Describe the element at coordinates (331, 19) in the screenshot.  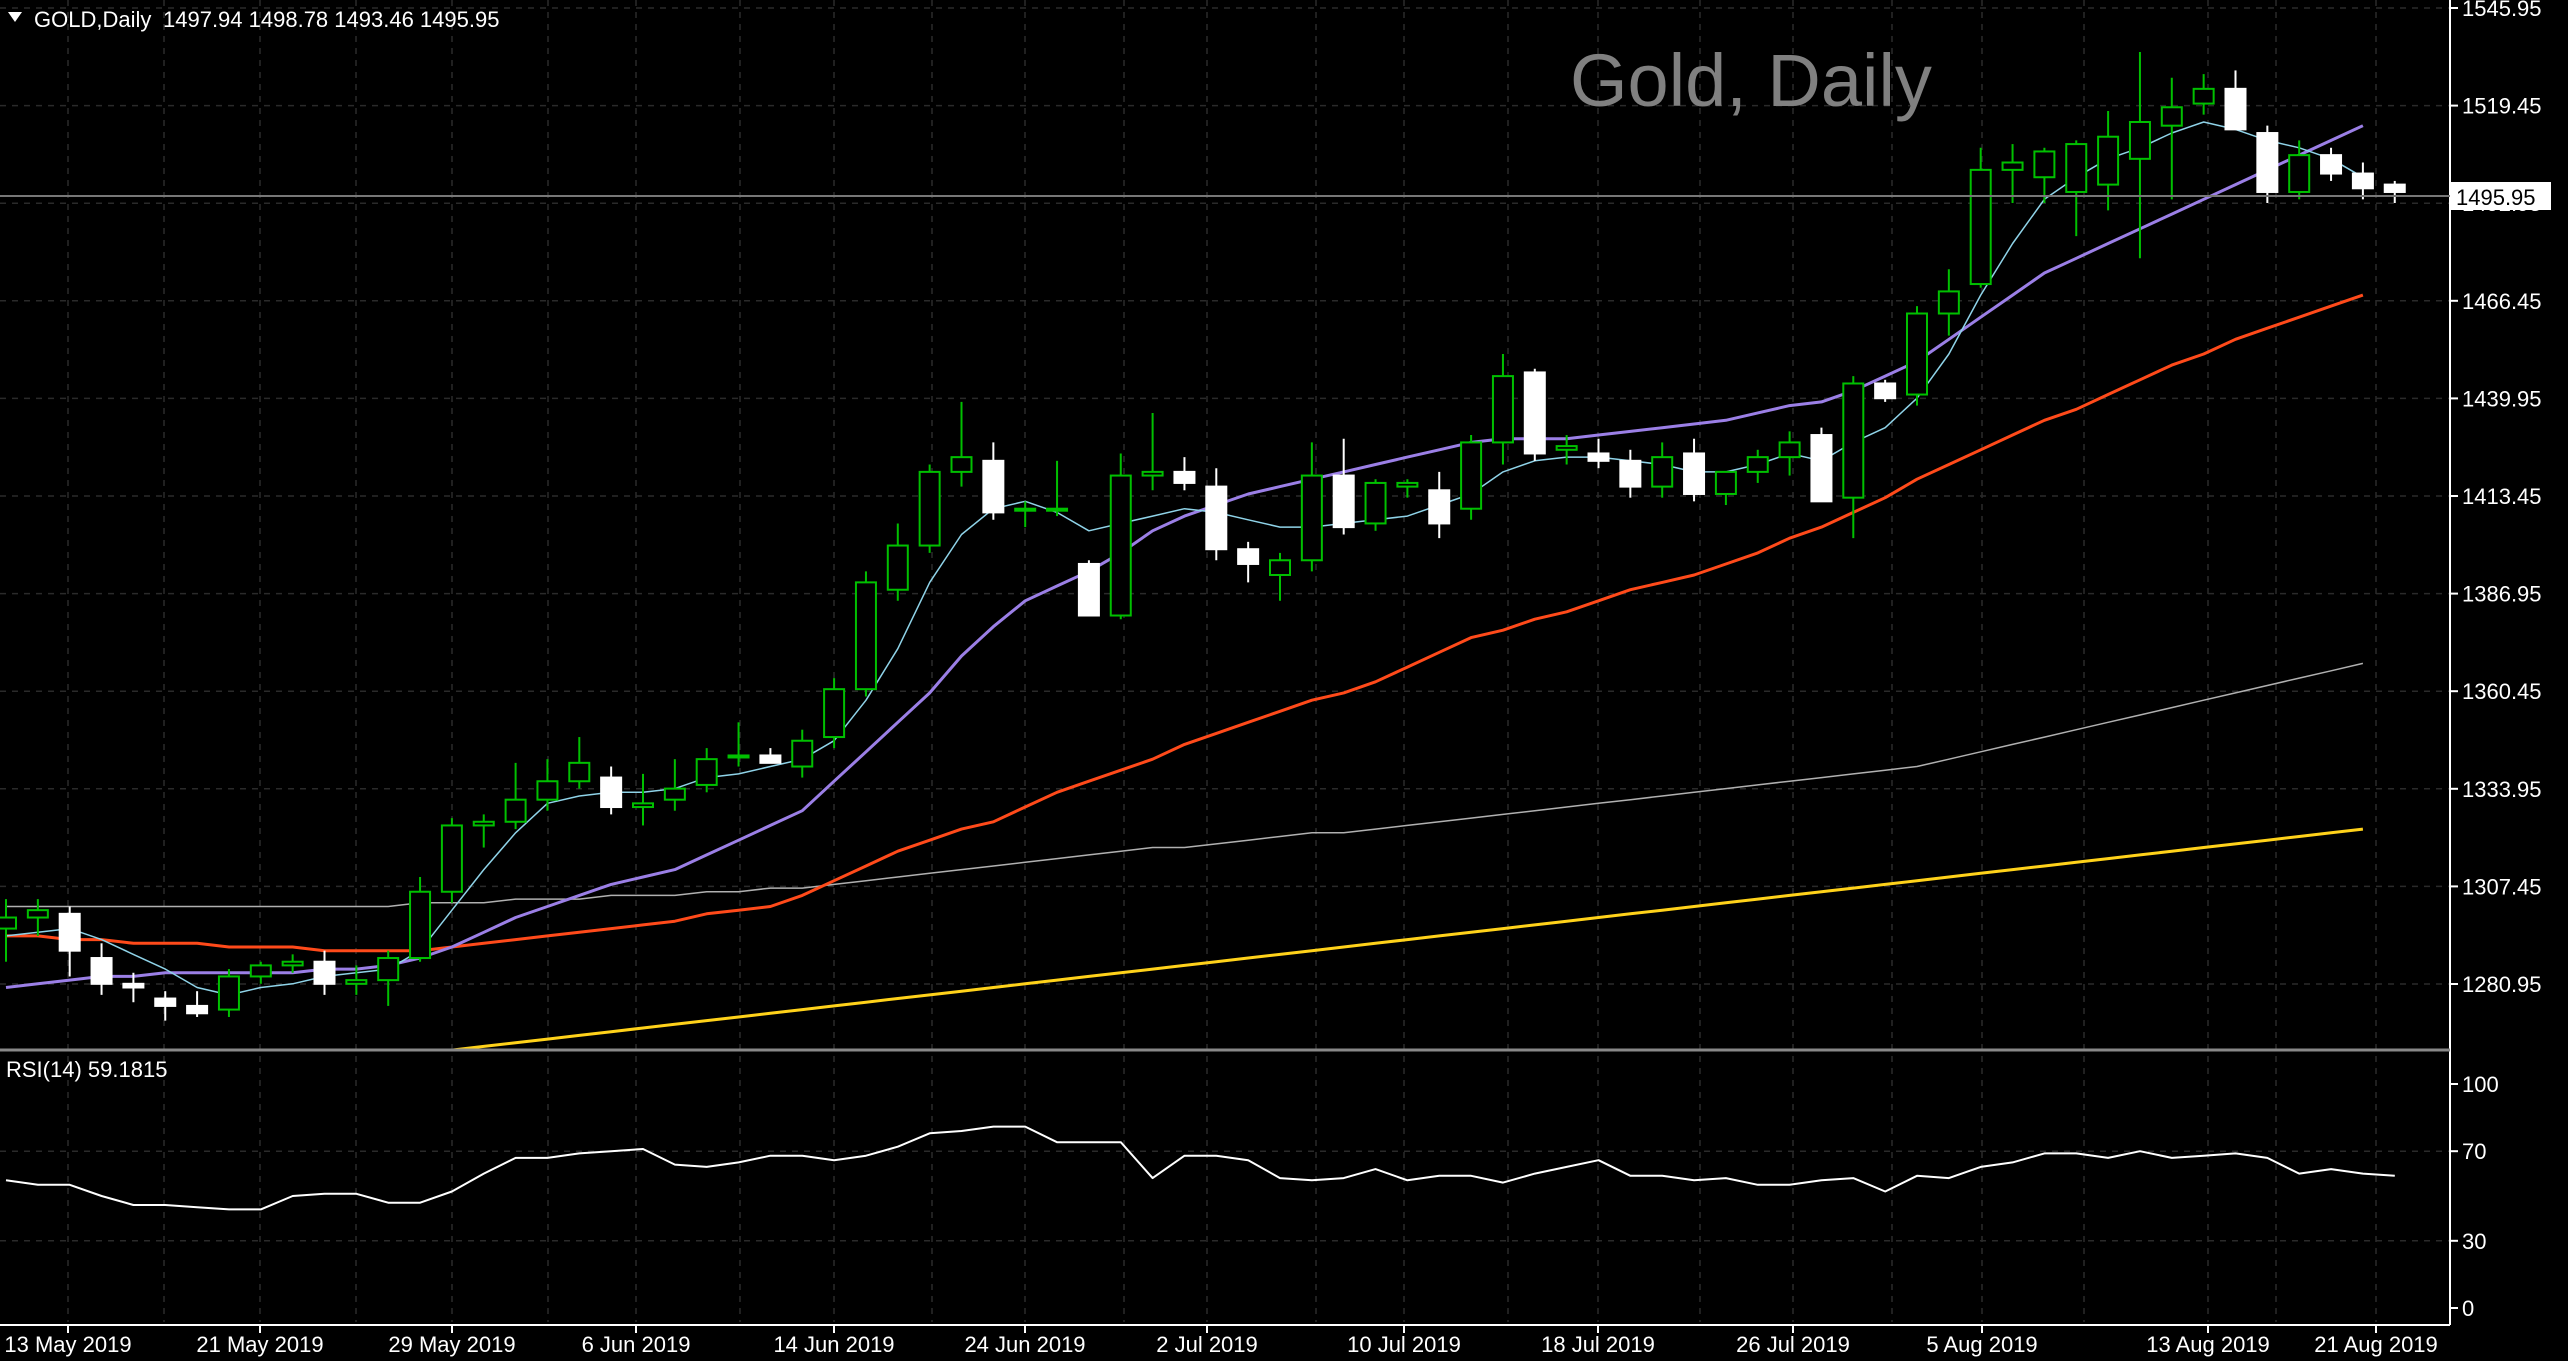
I see `ohlc-readout: 1497.94 1498.78 1493.46 1495.95` at that location.